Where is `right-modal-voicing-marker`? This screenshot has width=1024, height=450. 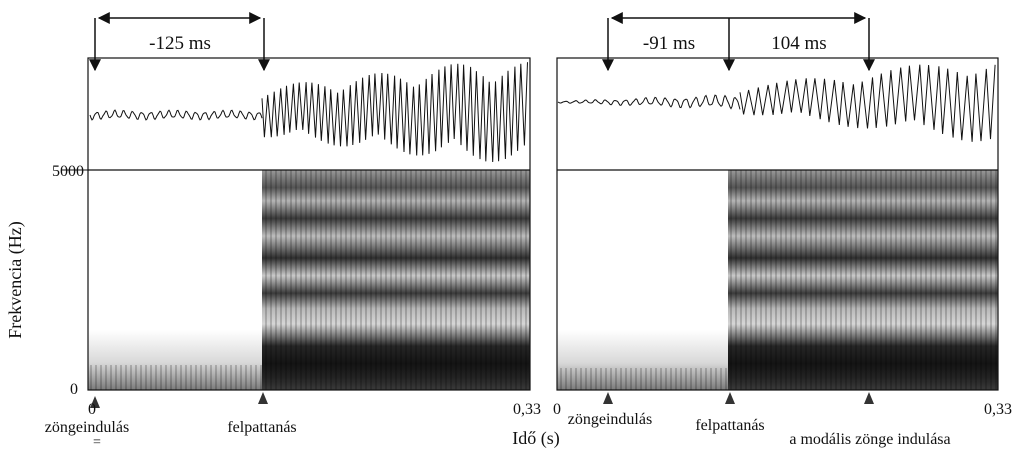
right-modal-voicing-marker is located at coordinates (869, 398).